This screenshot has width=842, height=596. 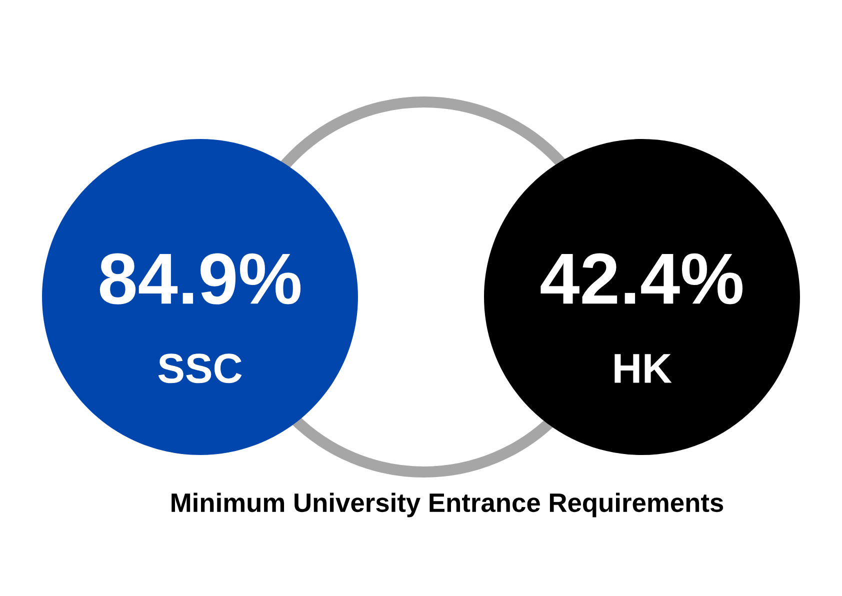 I want to click on category-label: SSC, so click(x=200, y=369).